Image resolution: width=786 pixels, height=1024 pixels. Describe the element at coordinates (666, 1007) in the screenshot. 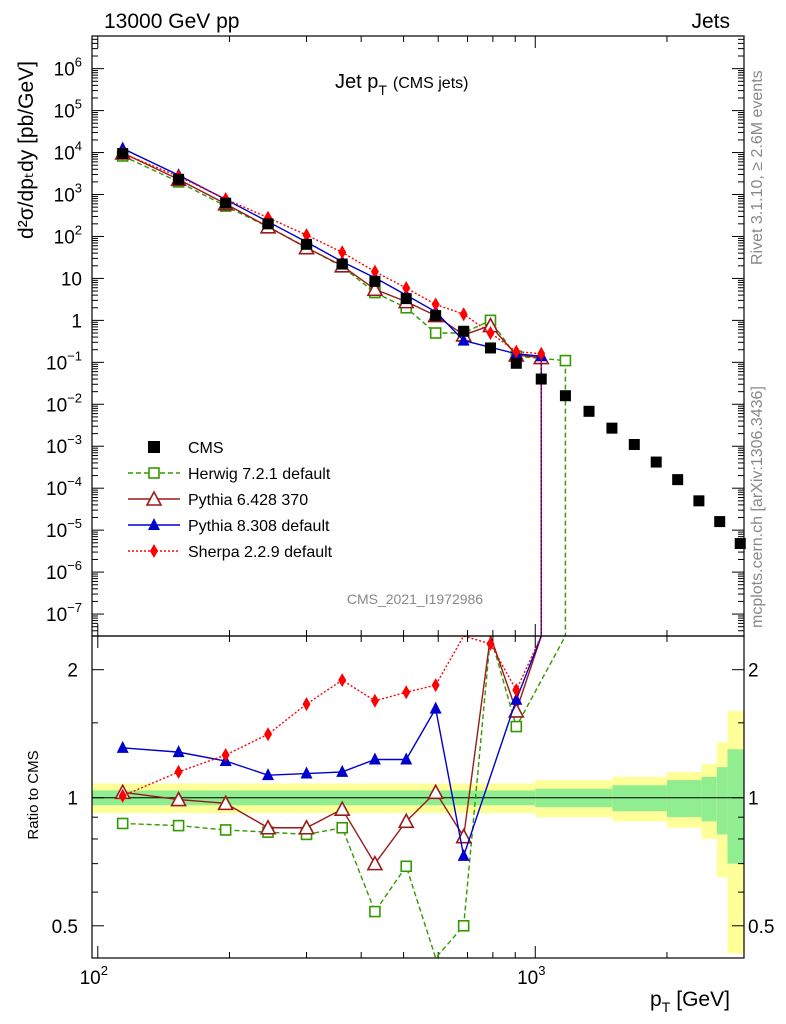

I see `xlabel-sub: T` at that location.